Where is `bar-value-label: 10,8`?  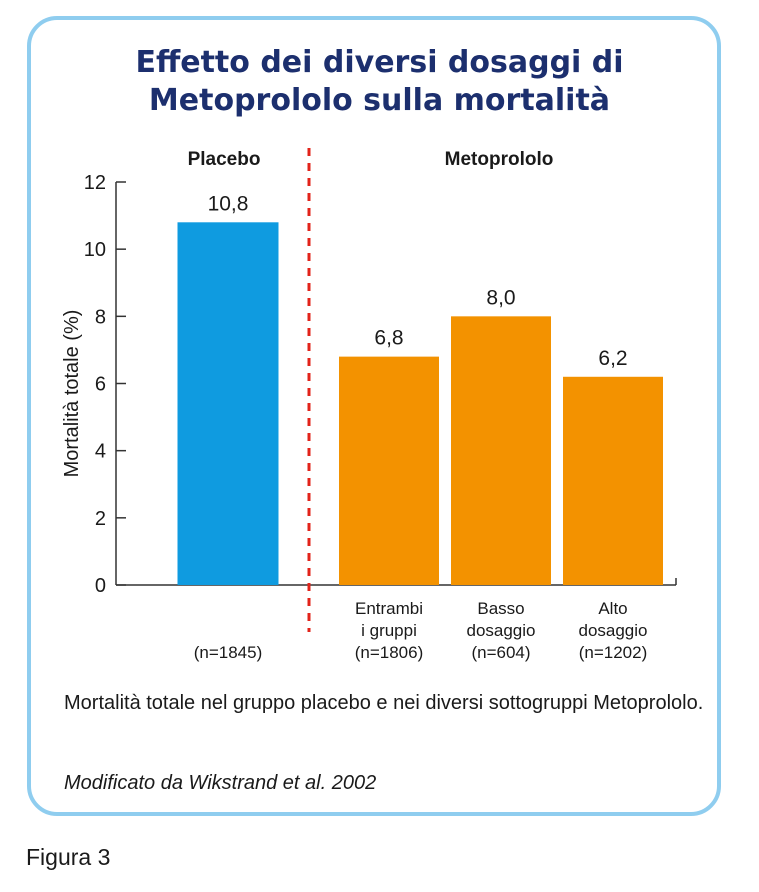 bar-value-label: 10,8 is located at coordinates (228, 203).